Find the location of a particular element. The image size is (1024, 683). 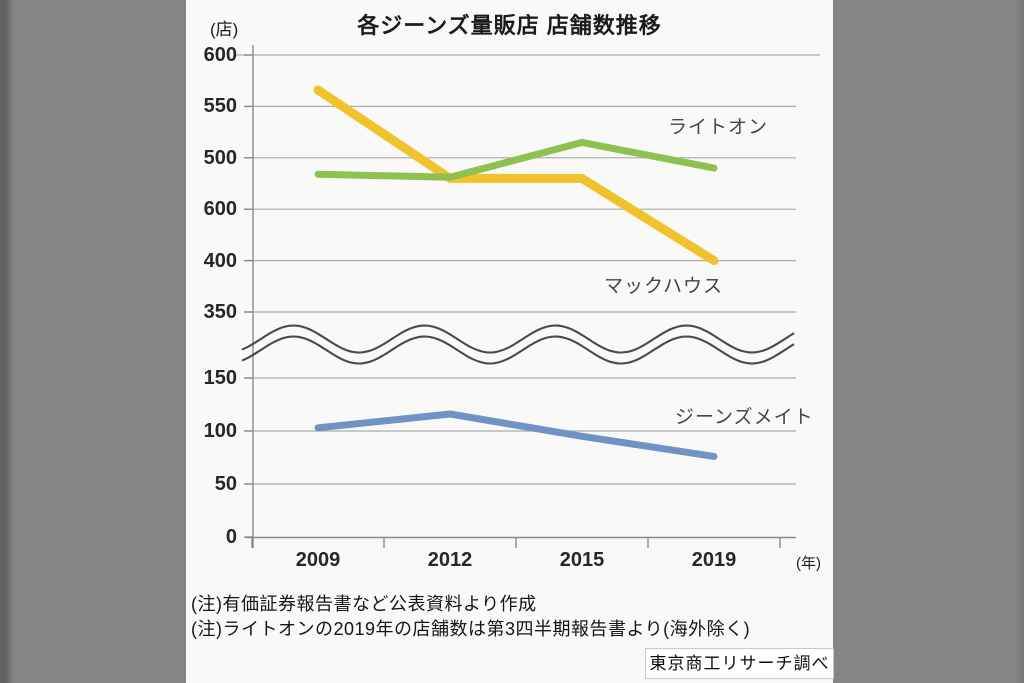

y-tick-label: 150 is located at coordinates (220, 378).